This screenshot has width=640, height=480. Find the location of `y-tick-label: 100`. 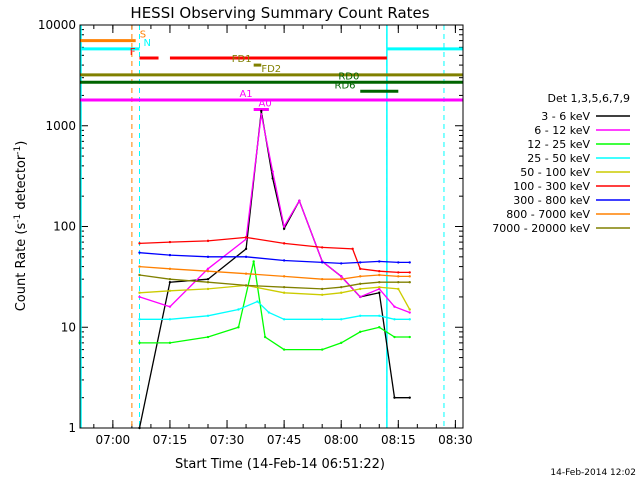

y-tick-label: 100 is located at coordinates (64, 227).